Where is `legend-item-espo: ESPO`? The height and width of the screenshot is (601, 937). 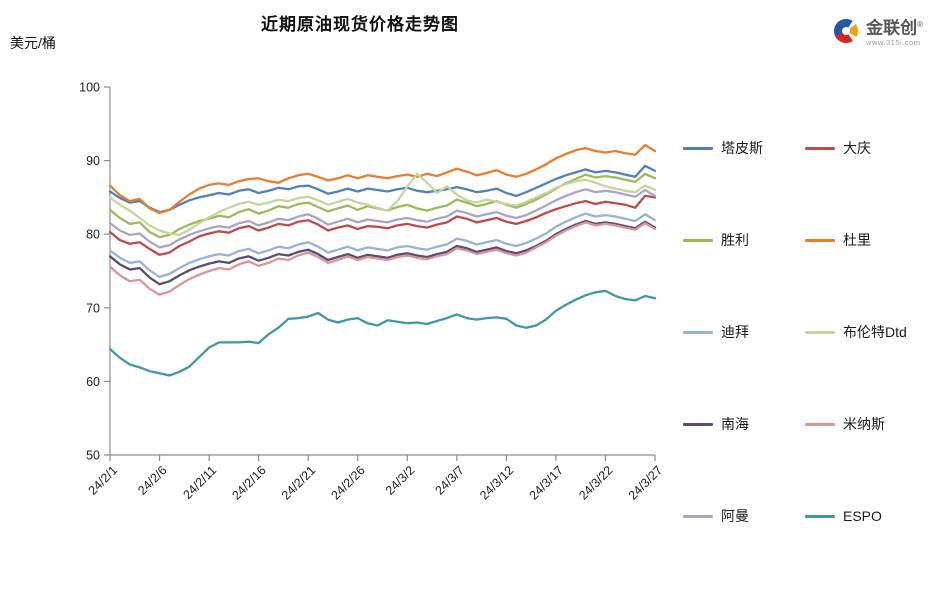
legend-item-espo: ESPO is located at coordinates (871, 516).